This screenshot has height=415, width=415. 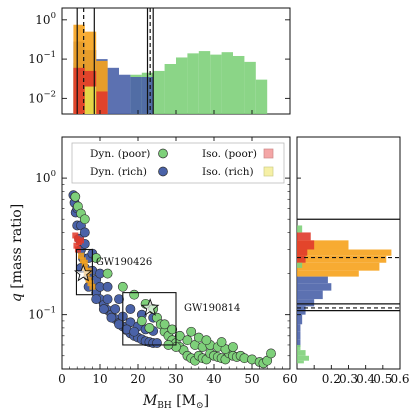 I want to click on x-tick-label-4: 40, so click(x=213, y=379).